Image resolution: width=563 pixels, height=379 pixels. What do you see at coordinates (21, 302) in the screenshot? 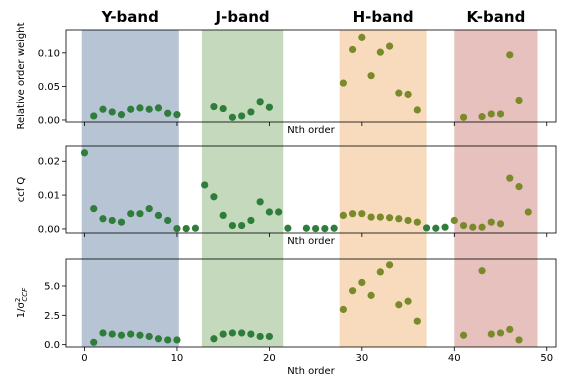
I see `y-axis-label: 1/σ2CCF` at bounding box center [21, 302].